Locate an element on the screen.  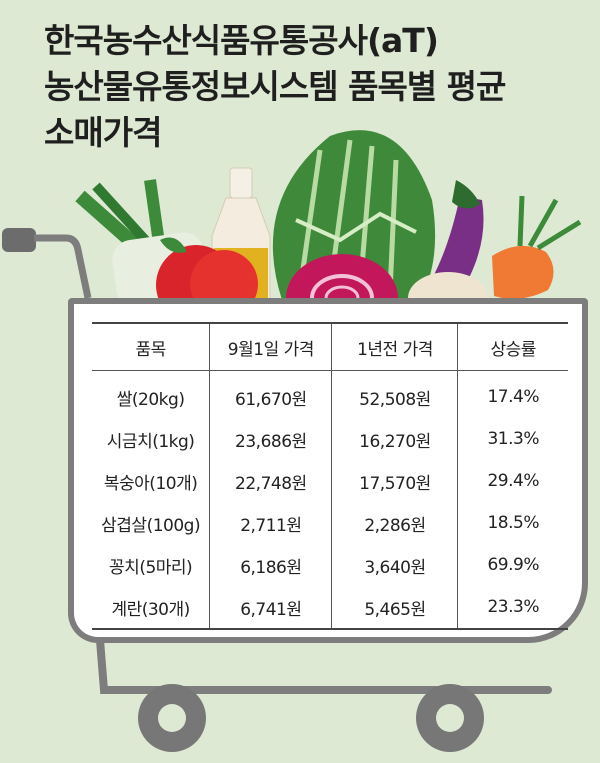
table-cell: 17,570원 is located at coordinates (395, 481).